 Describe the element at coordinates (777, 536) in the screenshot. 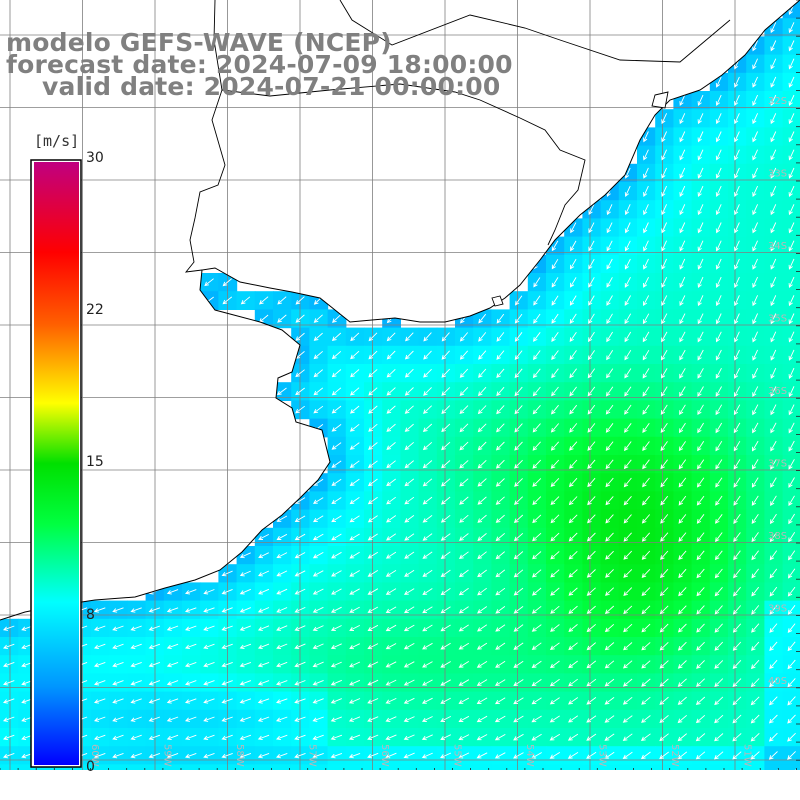

I see `lat-label: 38S` at that location.